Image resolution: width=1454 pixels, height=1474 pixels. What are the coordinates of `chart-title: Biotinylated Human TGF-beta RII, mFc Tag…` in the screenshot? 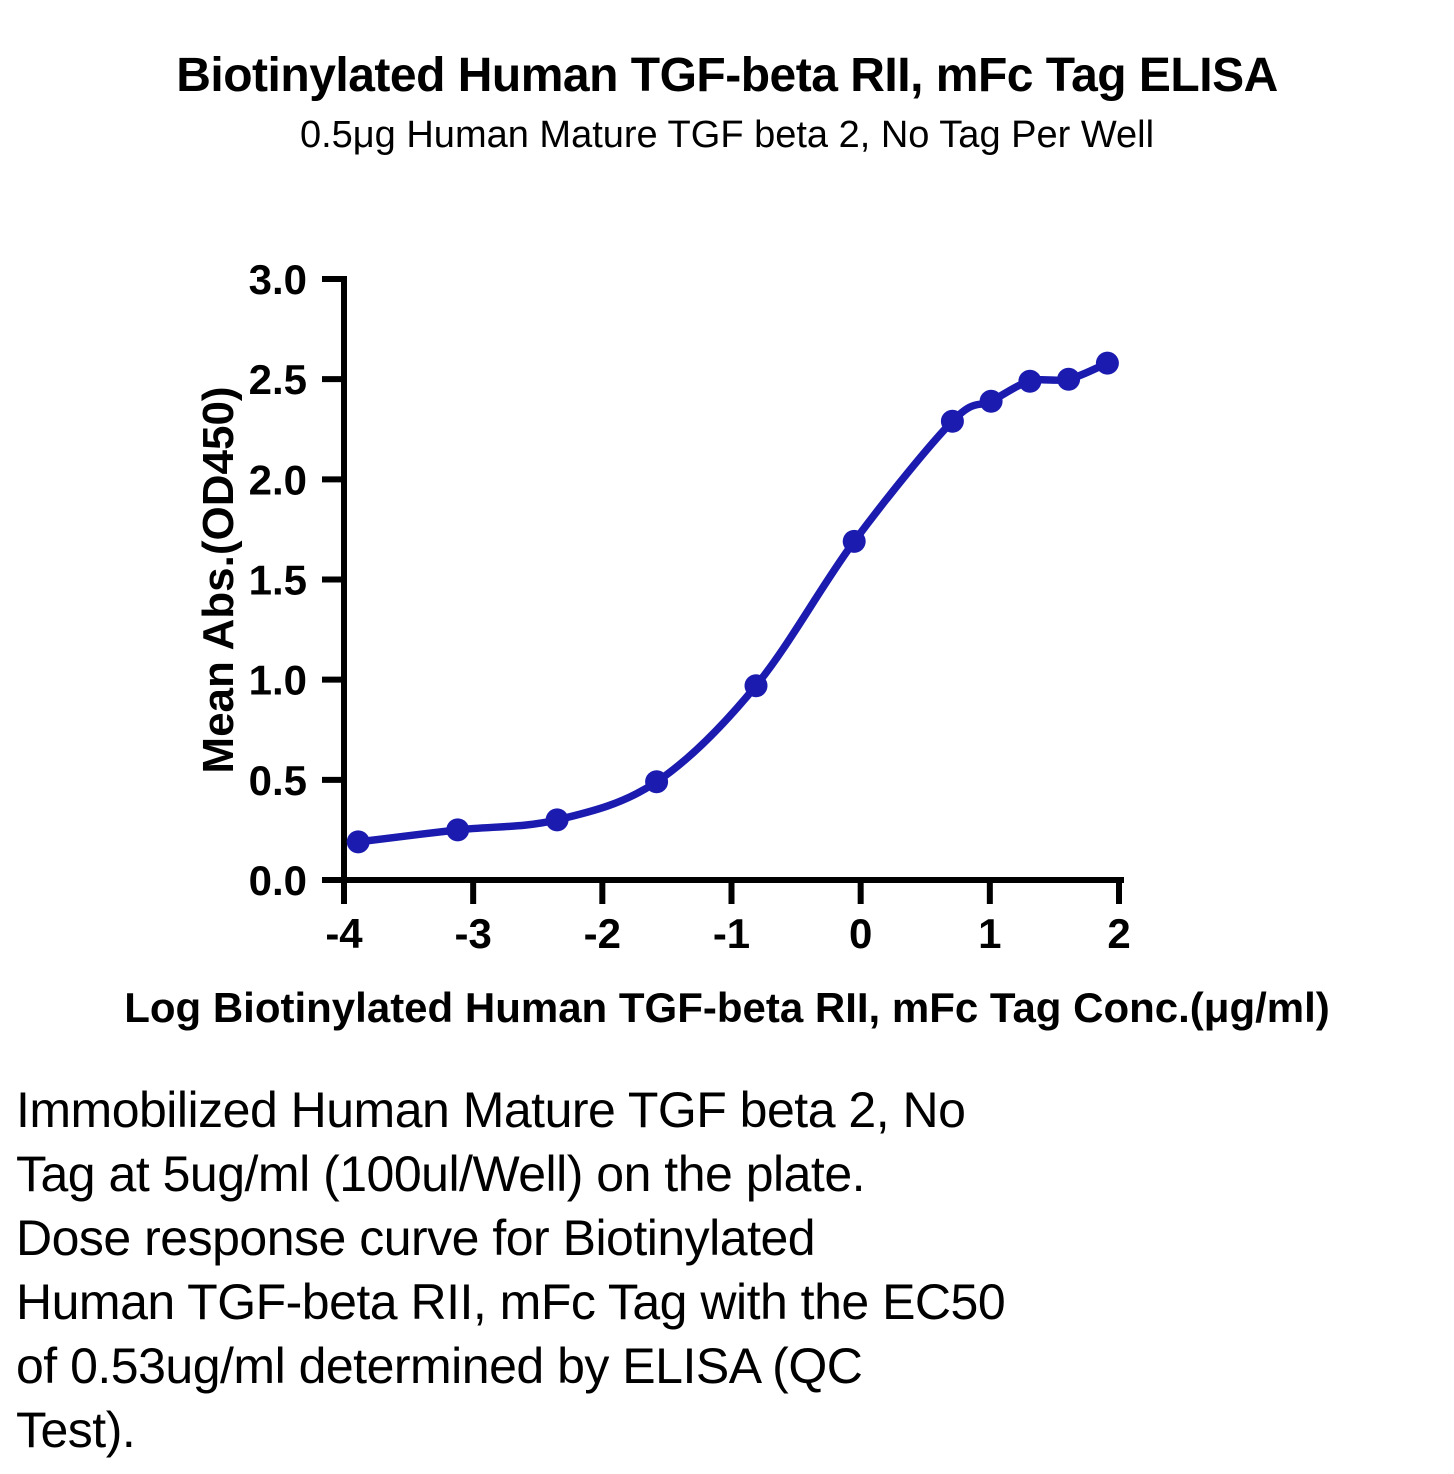 It's located at (727, 75).